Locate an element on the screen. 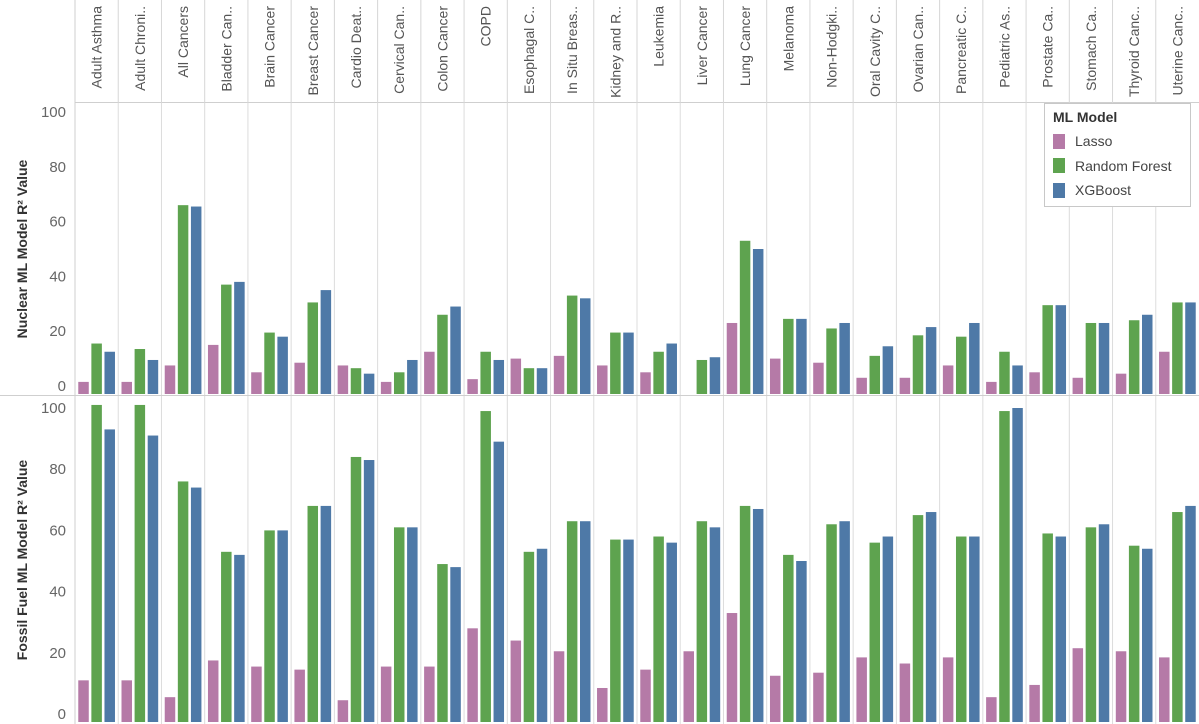 The width and height of the screenshot is (1199, 724). bar-xgboost-liver-cancer is located at coordinates (715, 375).